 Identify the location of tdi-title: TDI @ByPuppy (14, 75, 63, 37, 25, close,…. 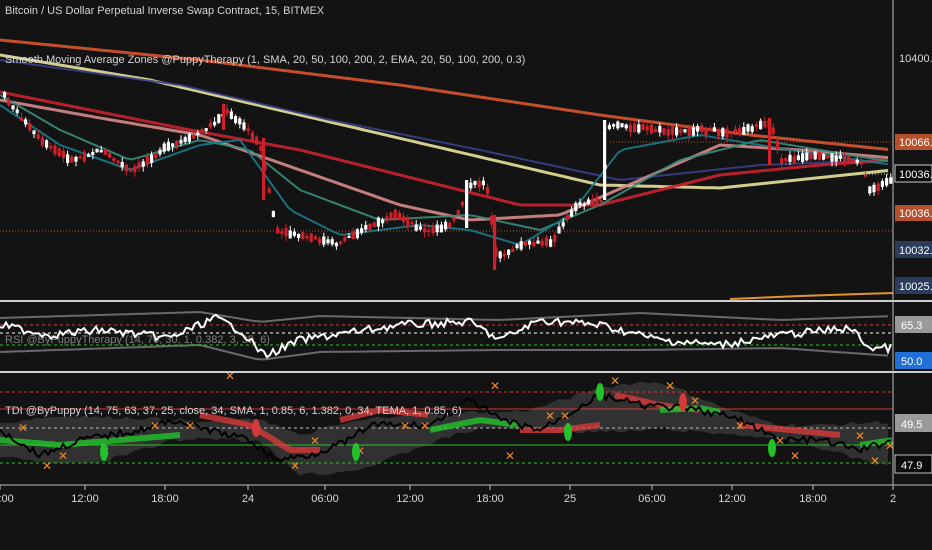
(233, 411).